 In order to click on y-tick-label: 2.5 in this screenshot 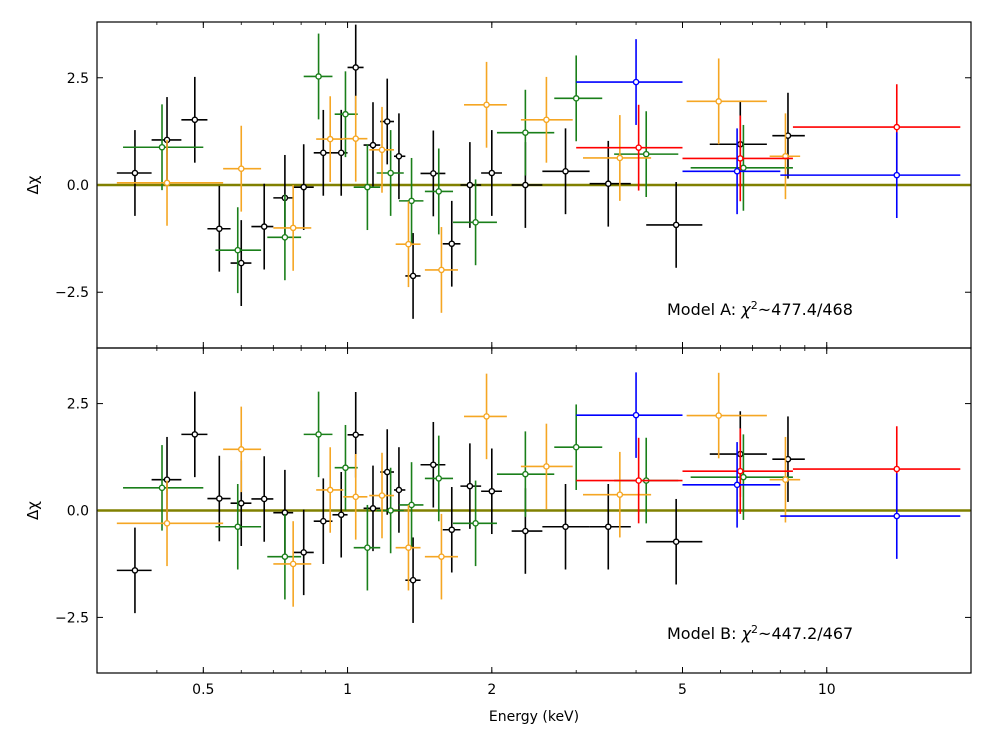, I will do `click(78, 79)`.